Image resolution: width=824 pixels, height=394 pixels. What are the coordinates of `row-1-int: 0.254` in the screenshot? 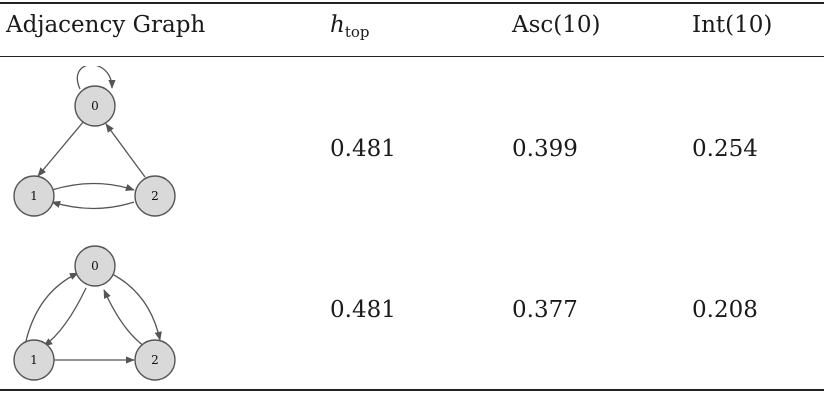 It's located at (725, 149).